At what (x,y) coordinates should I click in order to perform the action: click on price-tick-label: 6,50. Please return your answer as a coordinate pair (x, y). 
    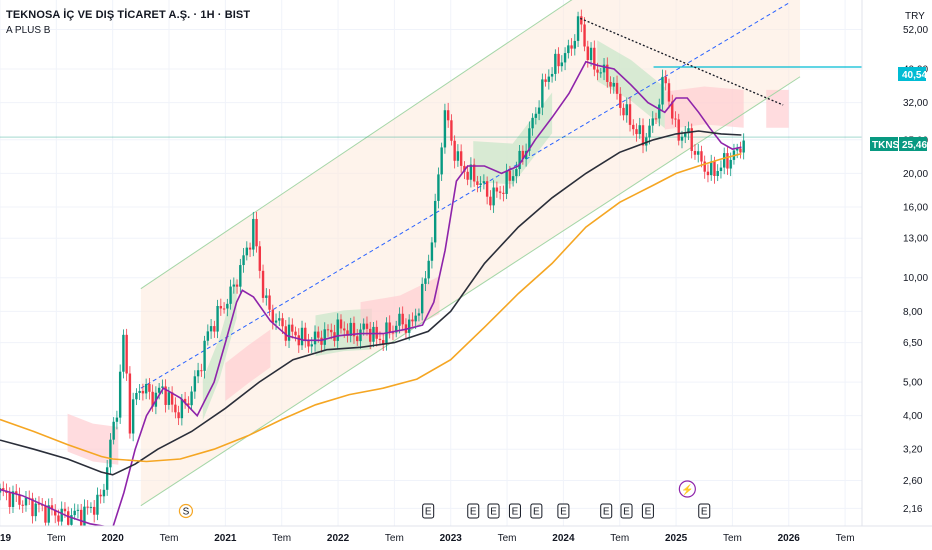
    Looking at the image, I should click on (913, 343).